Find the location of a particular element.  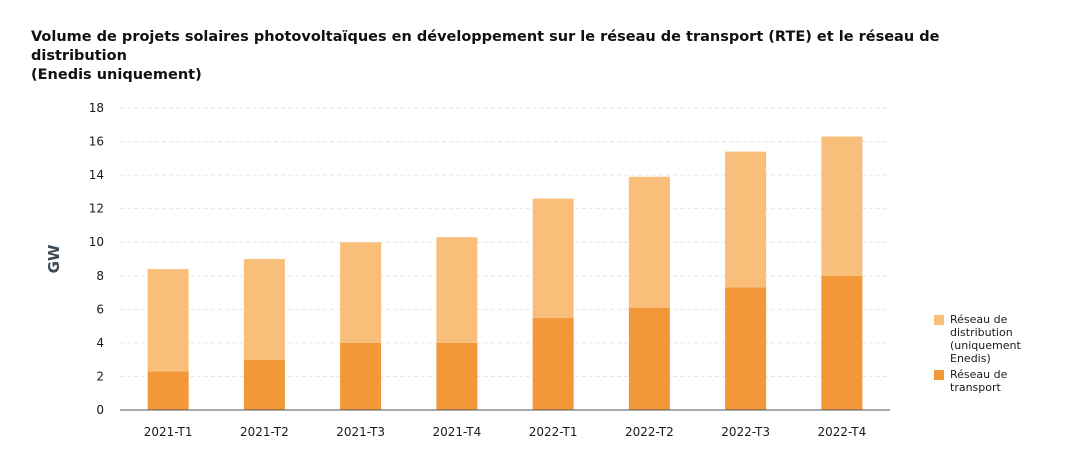

y-tick-label: 12 is located at coordinates (96, 209).